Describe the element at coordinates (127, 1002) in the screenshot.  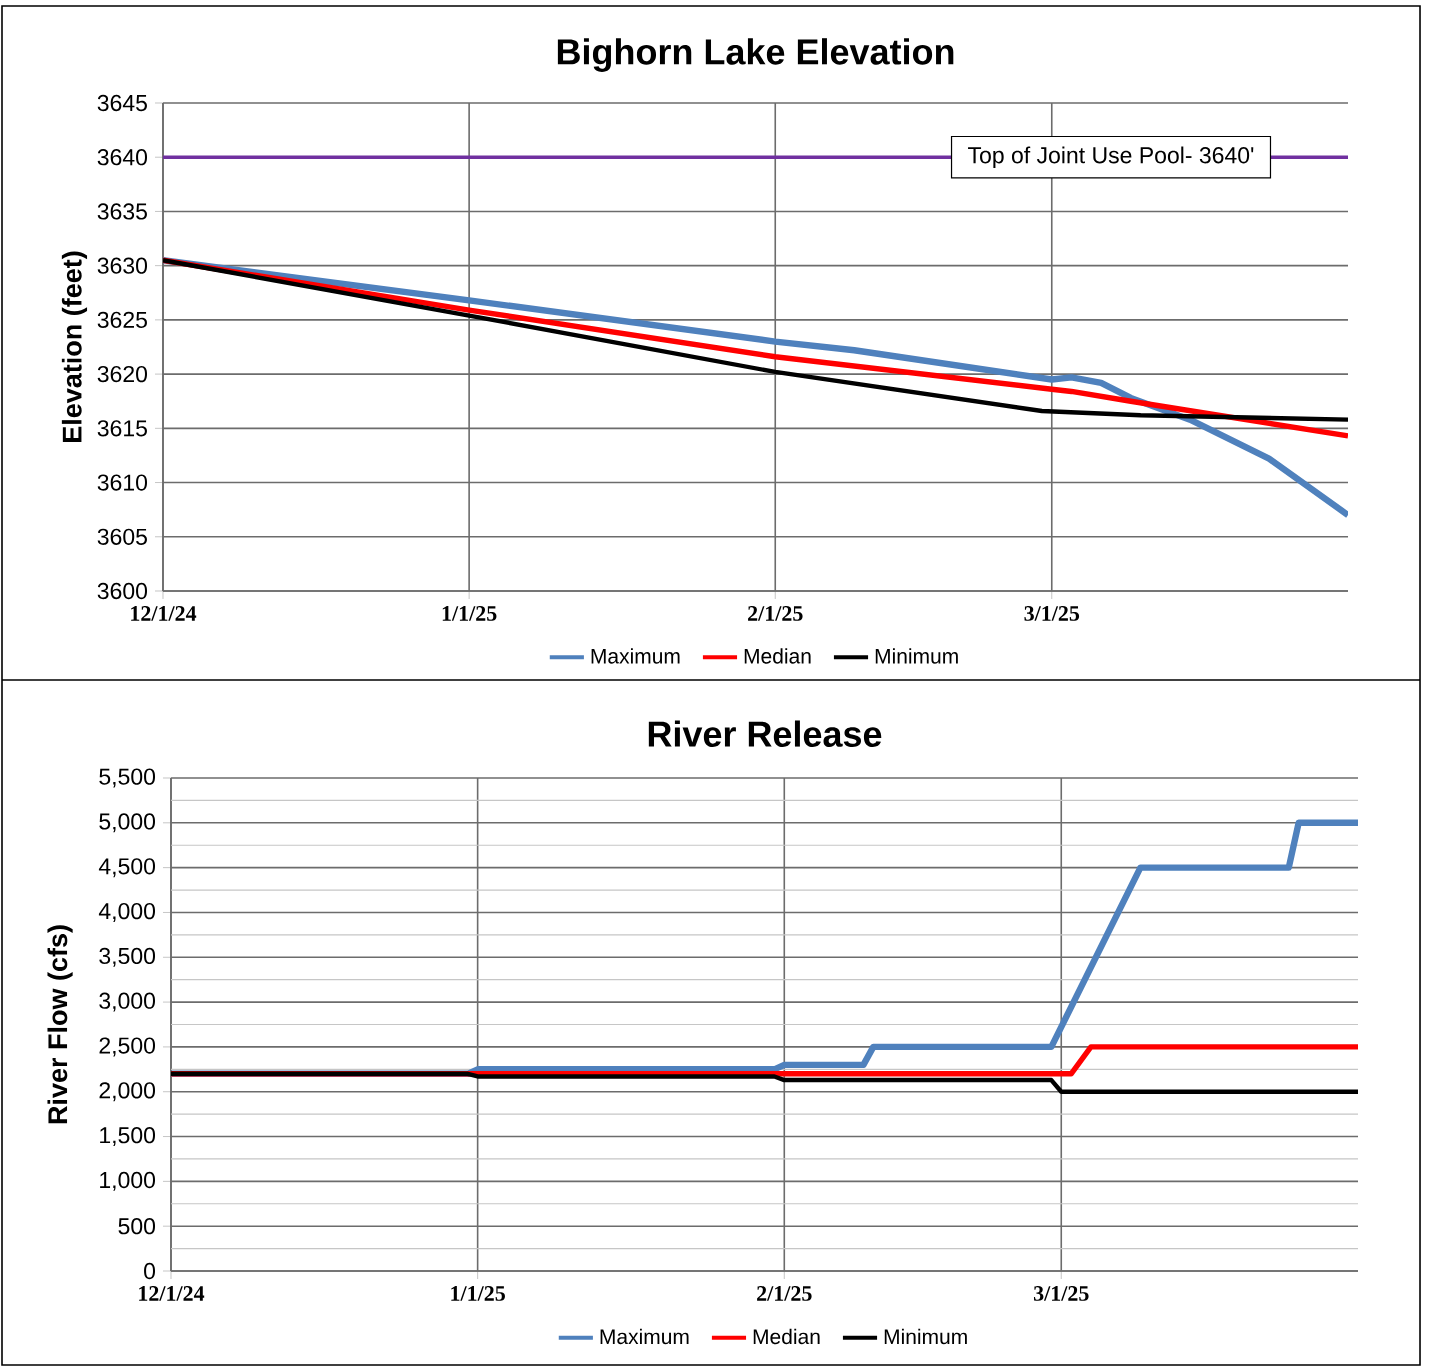
I see `y-tick-label: 3,000` at that location.